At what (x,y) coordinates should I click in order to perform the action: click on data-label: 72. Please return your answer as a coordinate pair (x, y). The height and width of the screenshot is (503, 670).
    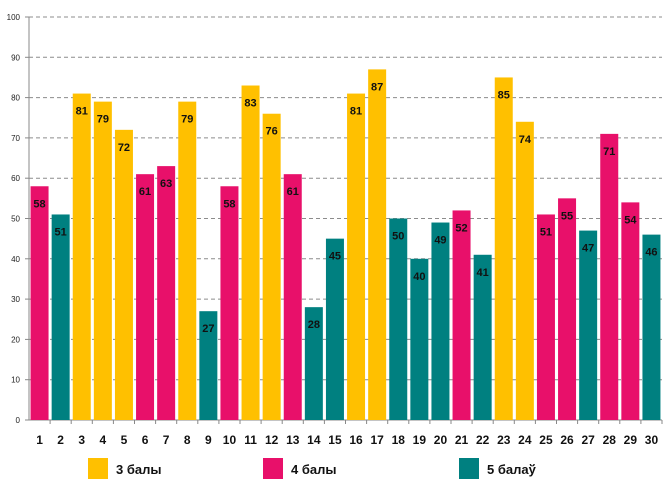
    Looking at the image, I should click on (124, 148).